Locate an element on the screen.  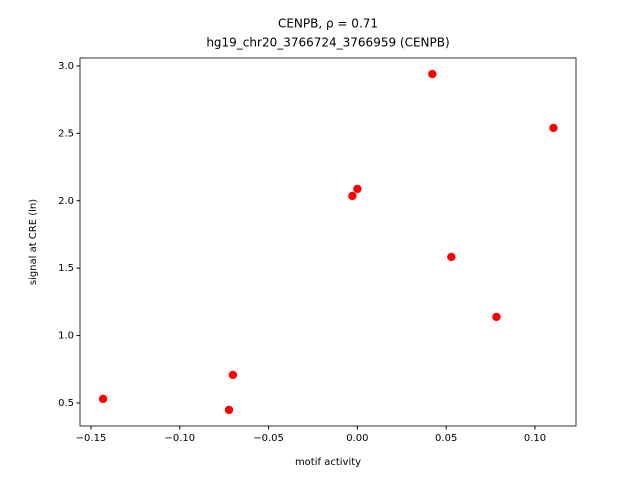
x-tick-label: 0.05 is located at coordinates (446, 438).